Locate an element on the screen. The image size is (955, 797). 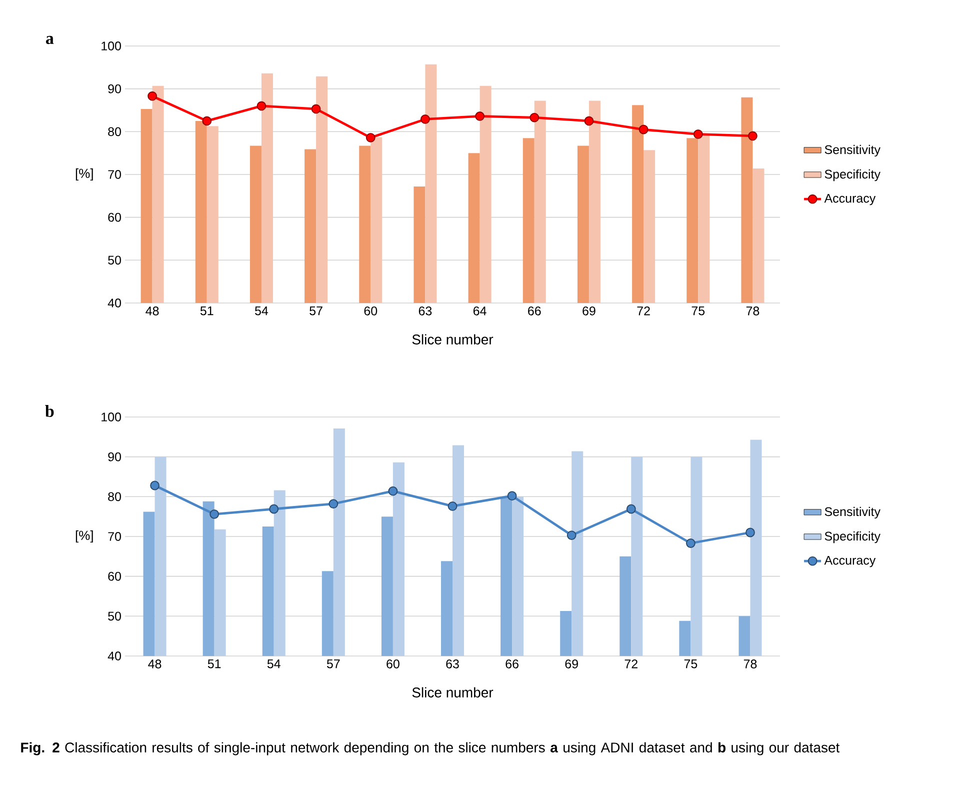
chart-title: b is located at coordinates (49, 411).